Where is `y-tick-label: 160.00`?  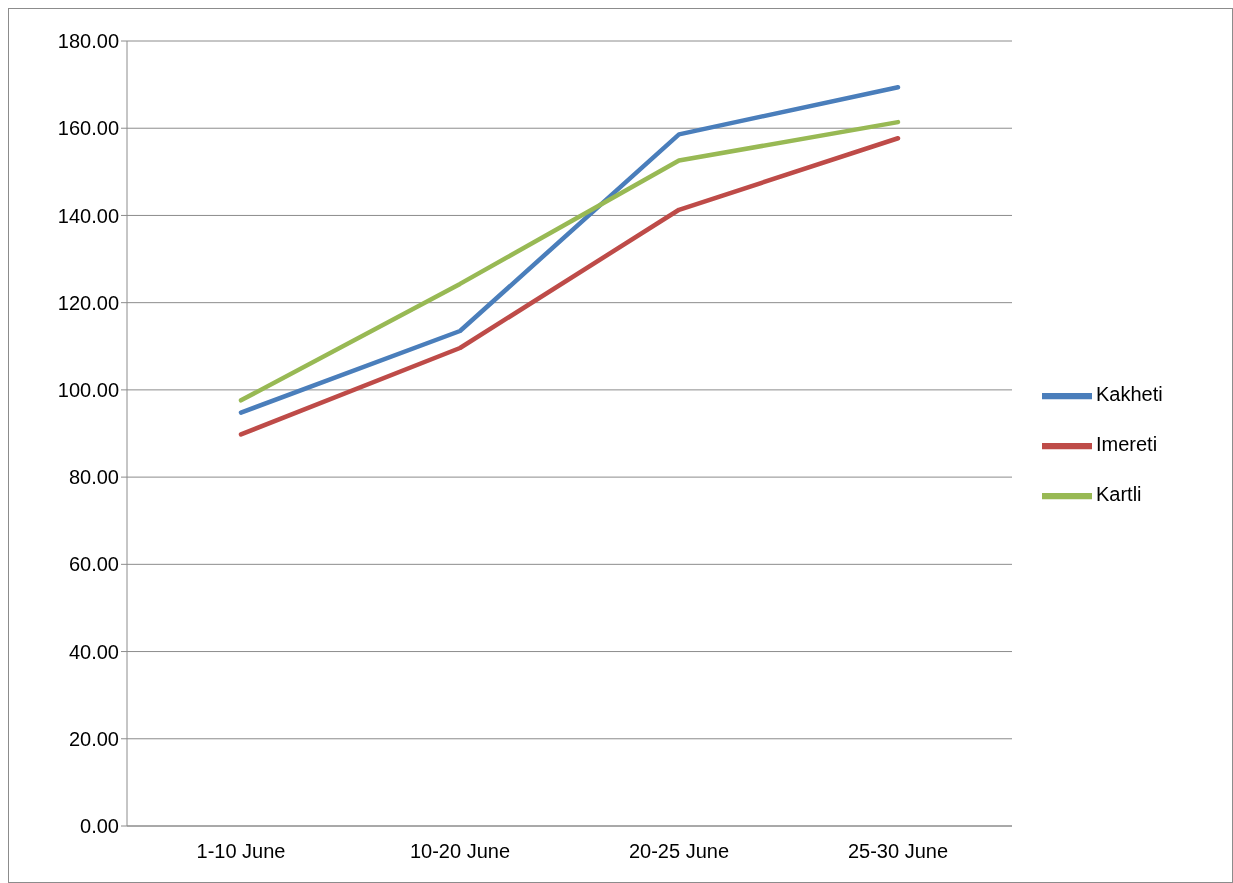 y-tick-label: 160.00 is located at coordinates (88, 128).